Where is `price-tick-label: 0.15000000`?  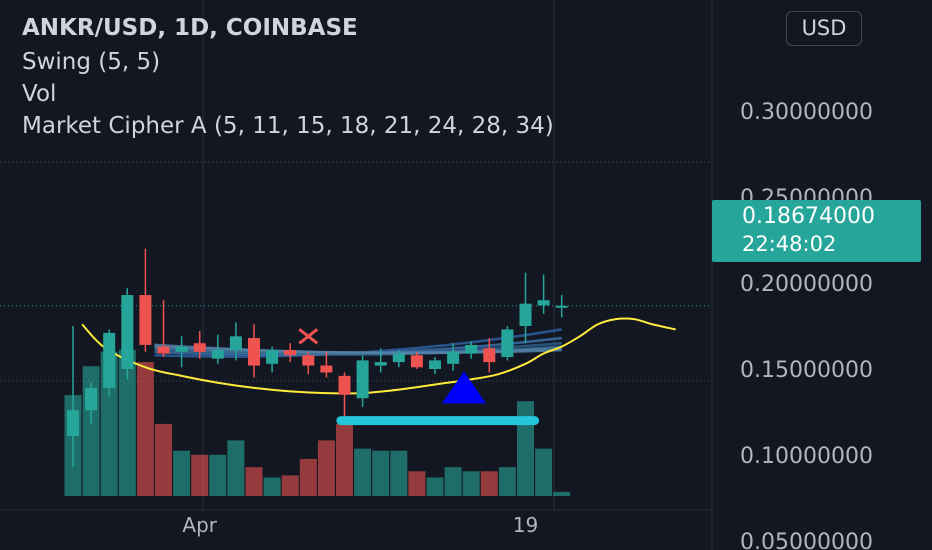
price-tick-label: 0.15000000 is located at coordinates (806, 370).